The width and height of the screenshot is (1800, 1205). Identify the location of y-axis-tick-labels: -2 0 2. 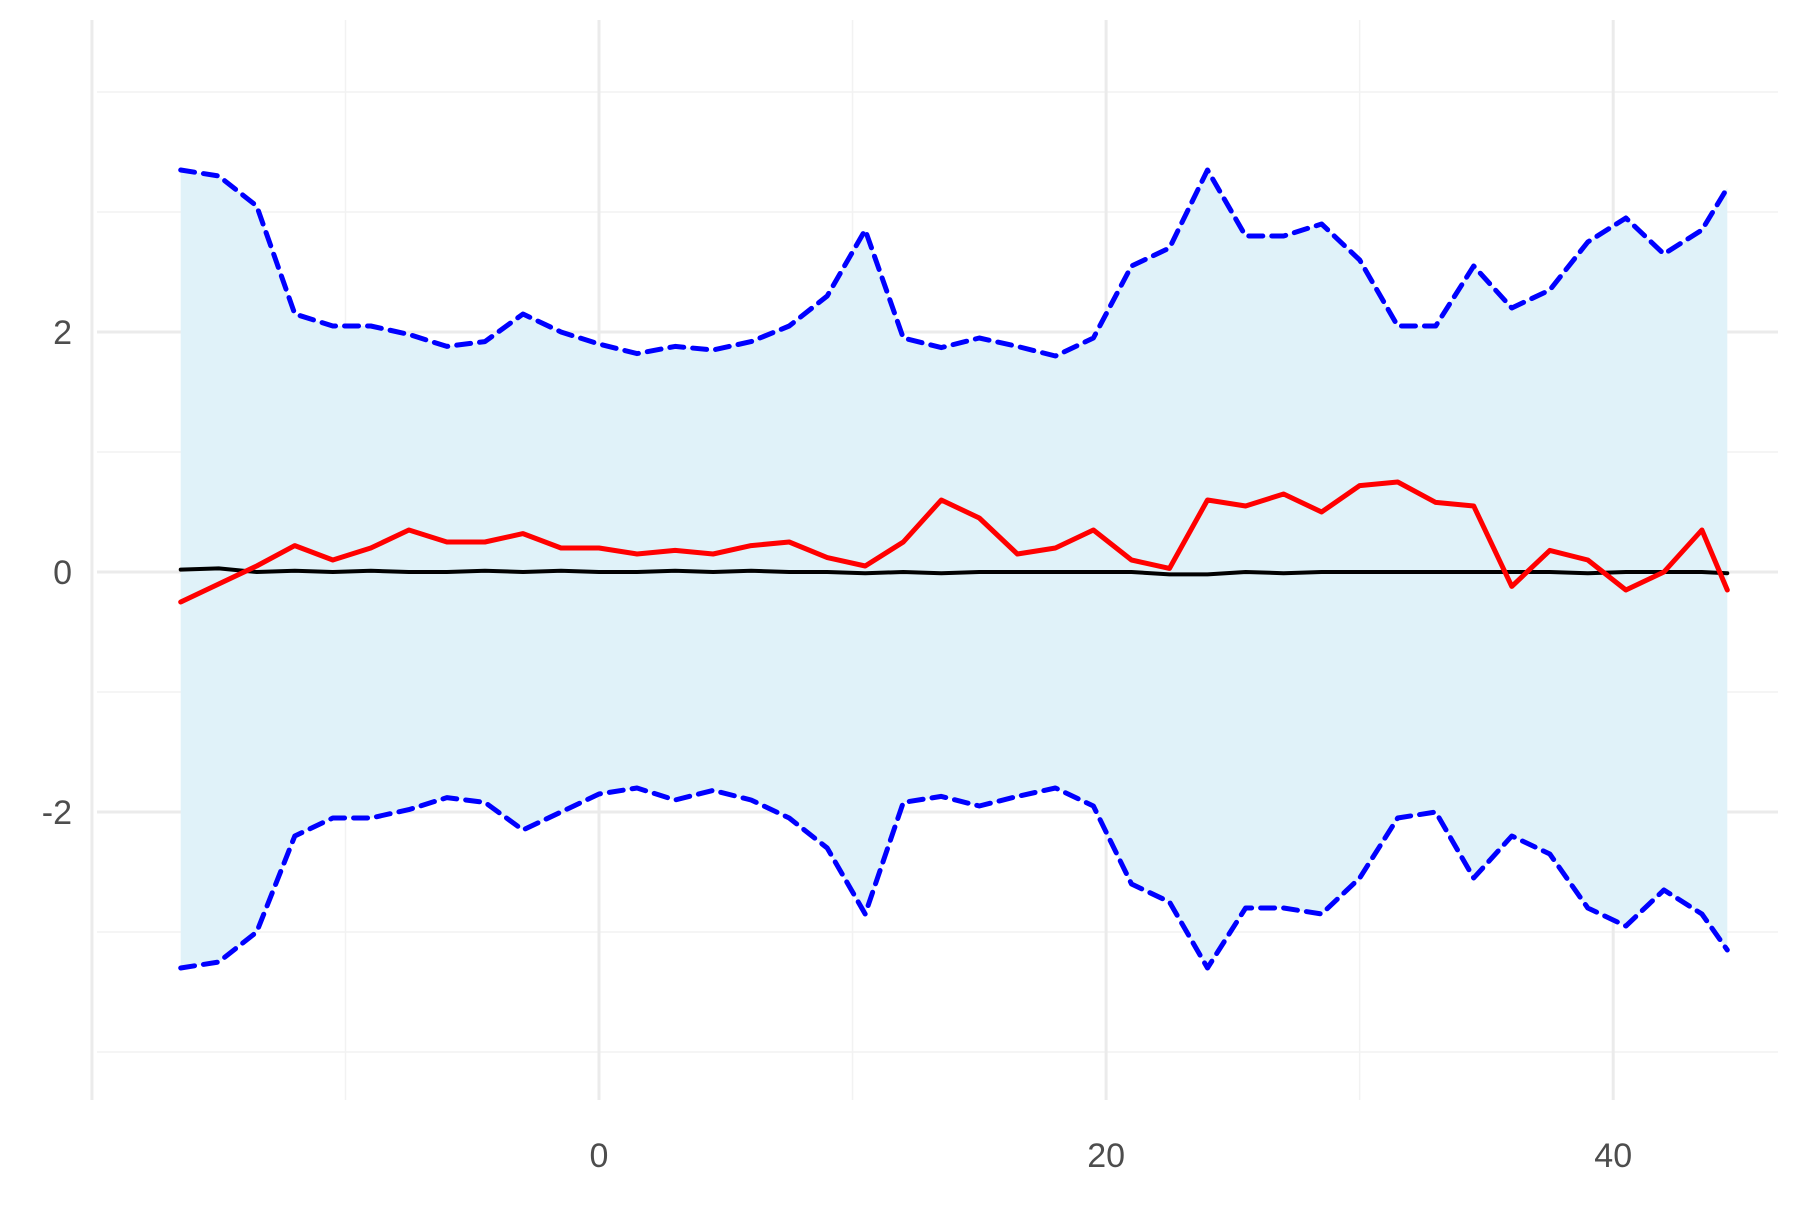
(57, 573).